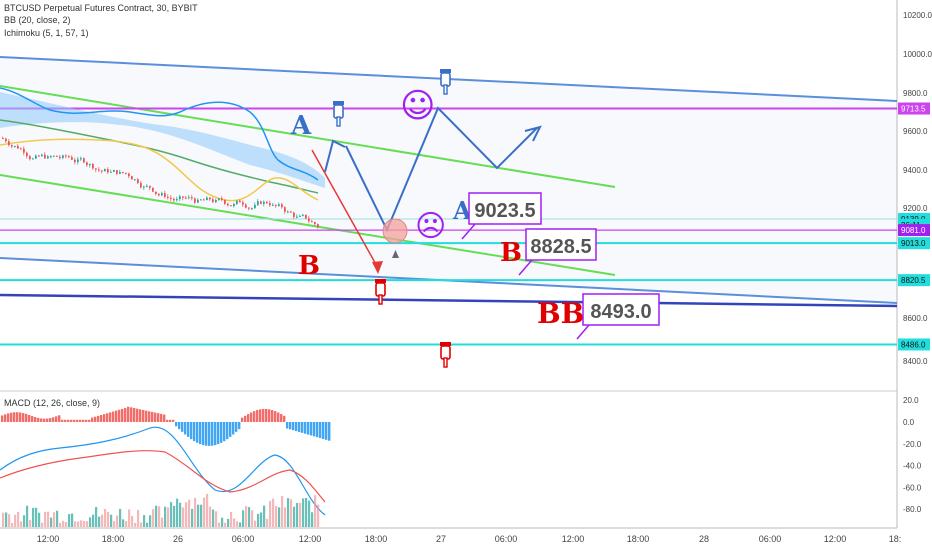 The image size is (932, 550). What do you see at coordinates (917, 54) in the screenshot?
I see `price-tick-label: 10000.0` at bounding box center [917, 54].